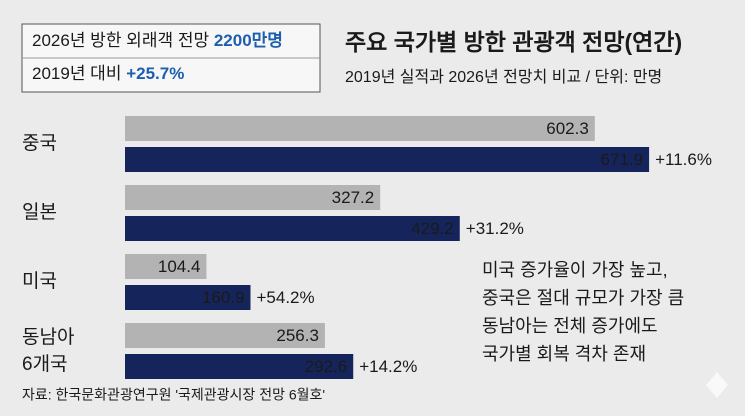 The image size is (745, 416). I want to click on category-label: 중국, so click(39, 143).